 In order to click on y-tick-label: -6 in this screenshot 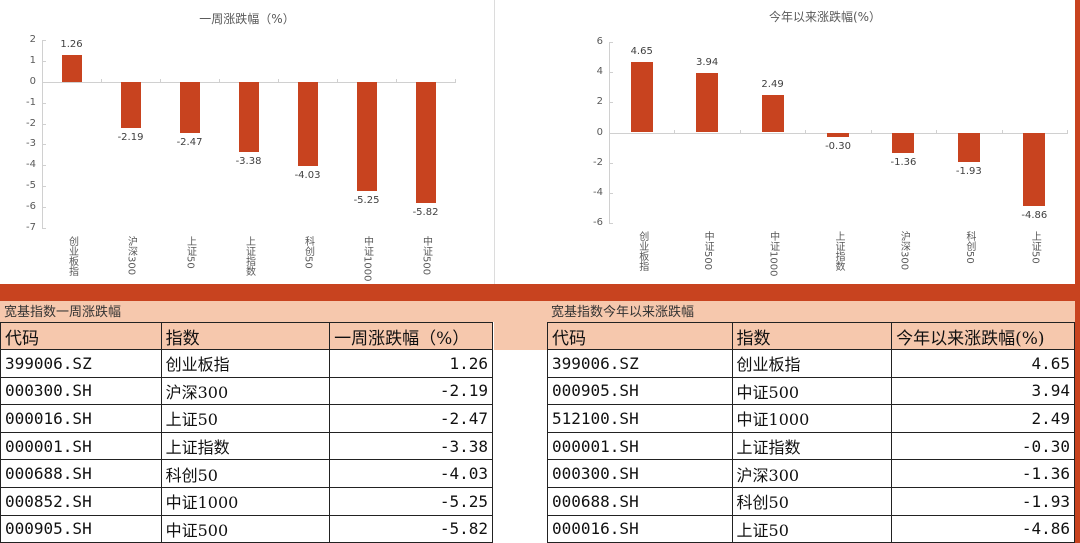, I will do `click(598, 222)`.